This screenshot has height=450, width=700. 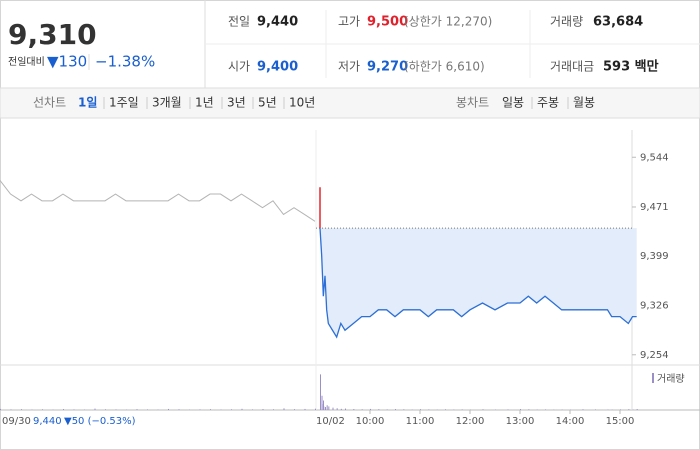 What do you see at coordinates (520, 421) in the screenshot?
I see `x-tick-label: 13:00` at bounding box center [520, 421].